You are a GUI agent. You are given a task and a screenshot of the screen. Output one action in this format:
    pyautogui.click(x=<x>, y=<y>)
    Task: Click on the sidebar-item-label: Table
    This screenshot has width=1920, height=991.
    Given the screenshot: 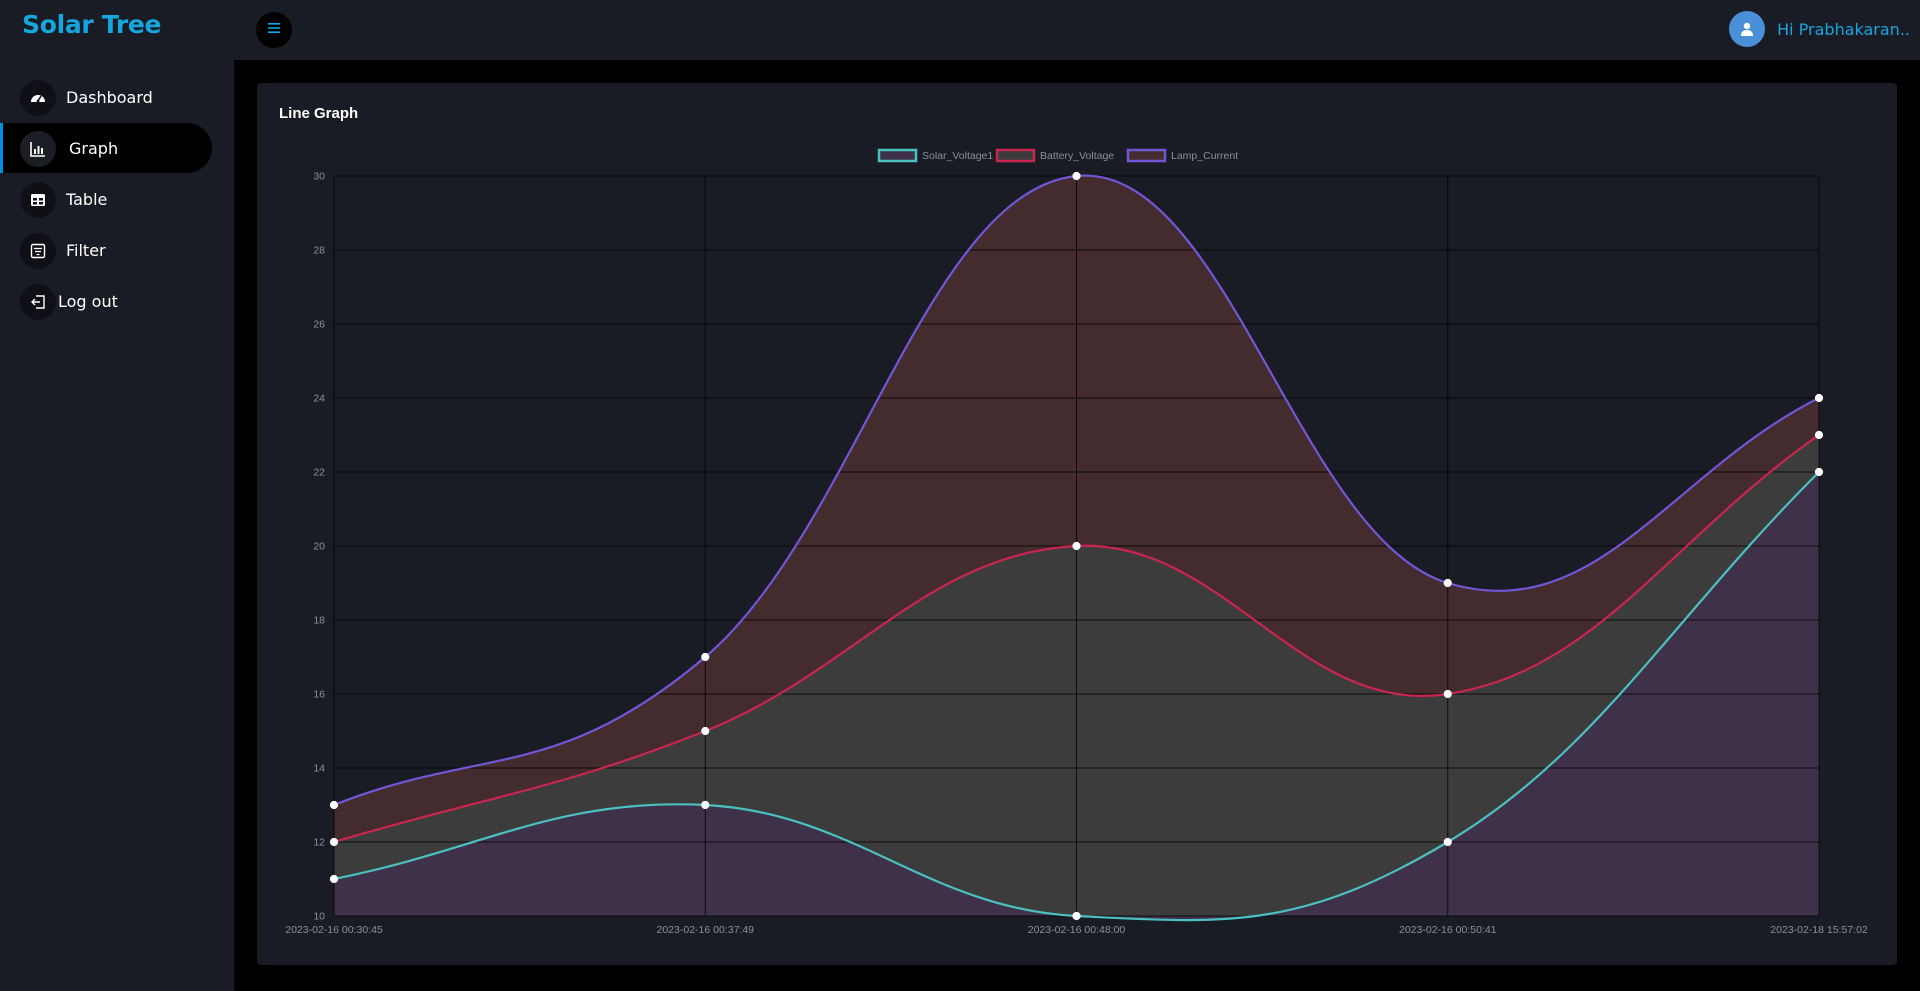 What is the action you would take?
    pyautogui.click(x=87, y=199)
    